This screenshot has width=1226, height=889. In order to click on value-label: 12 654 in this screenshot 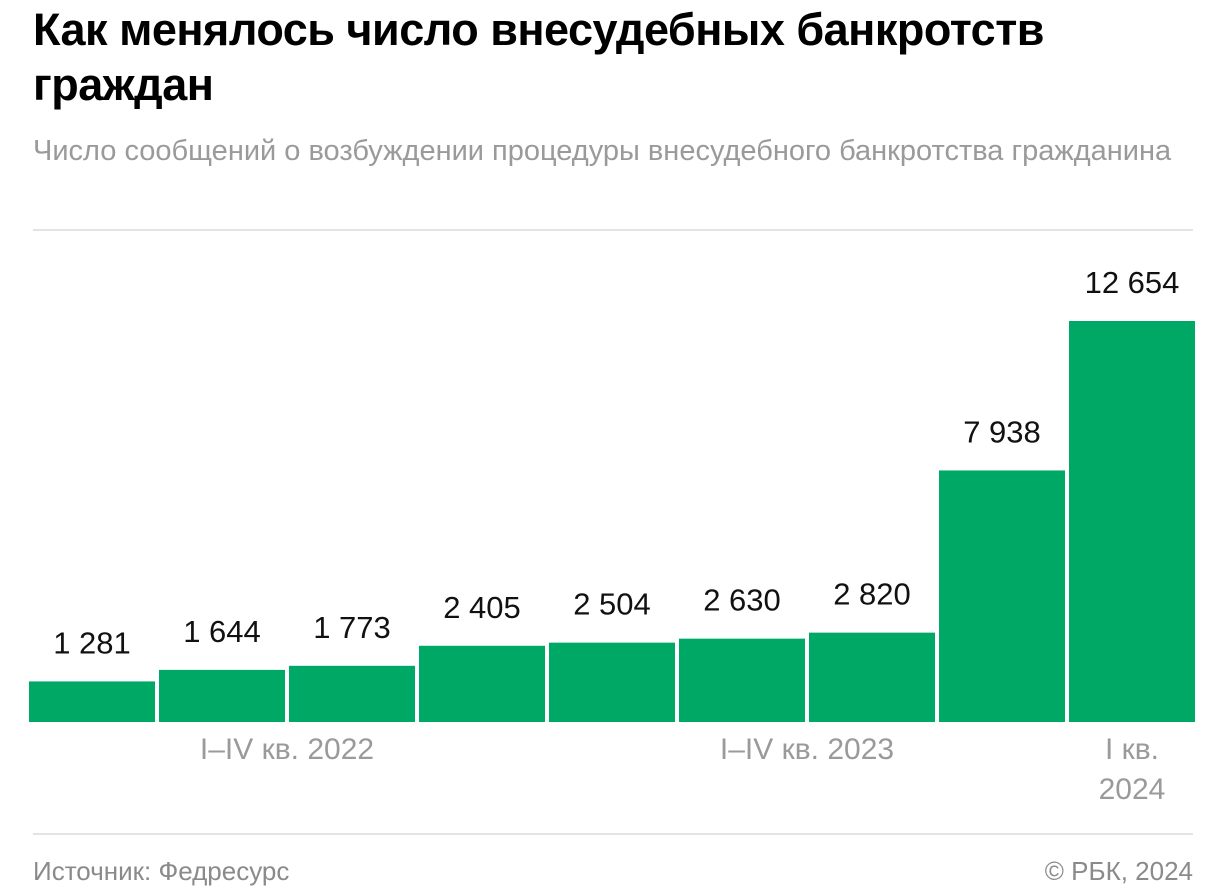, I will do `click(1132, 282)`.